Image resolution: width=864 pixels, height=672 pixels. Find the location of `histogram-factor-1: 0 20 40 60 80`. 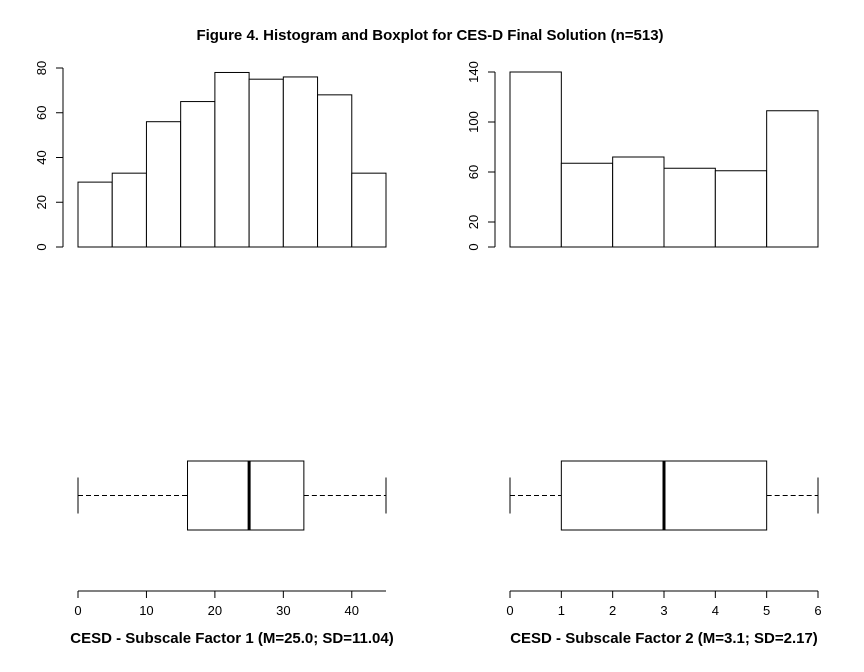

histogram-factor-1: 0 20 40 60 80 is located at coordinates (210, 156).